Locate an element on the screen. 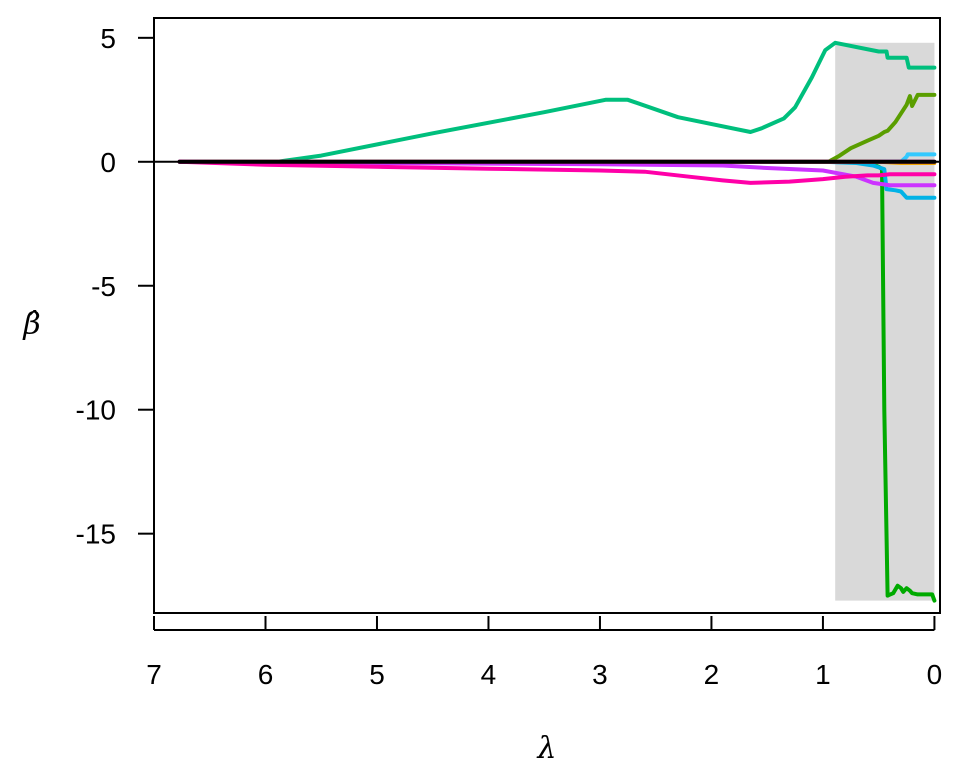 Image resolution: width=960 pixels, height=768 pixels. x-tick-label: 6 is located at coordinates (266, 674).